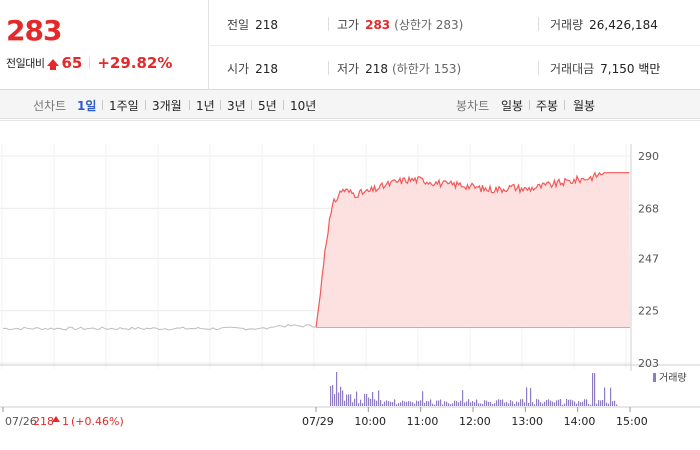 The image size is (700, 450). What do you see at coordinates (97, 421) in the screenshot?
I see `prev-change-pct: (+0.46%)` at bounding box center [97, 421].